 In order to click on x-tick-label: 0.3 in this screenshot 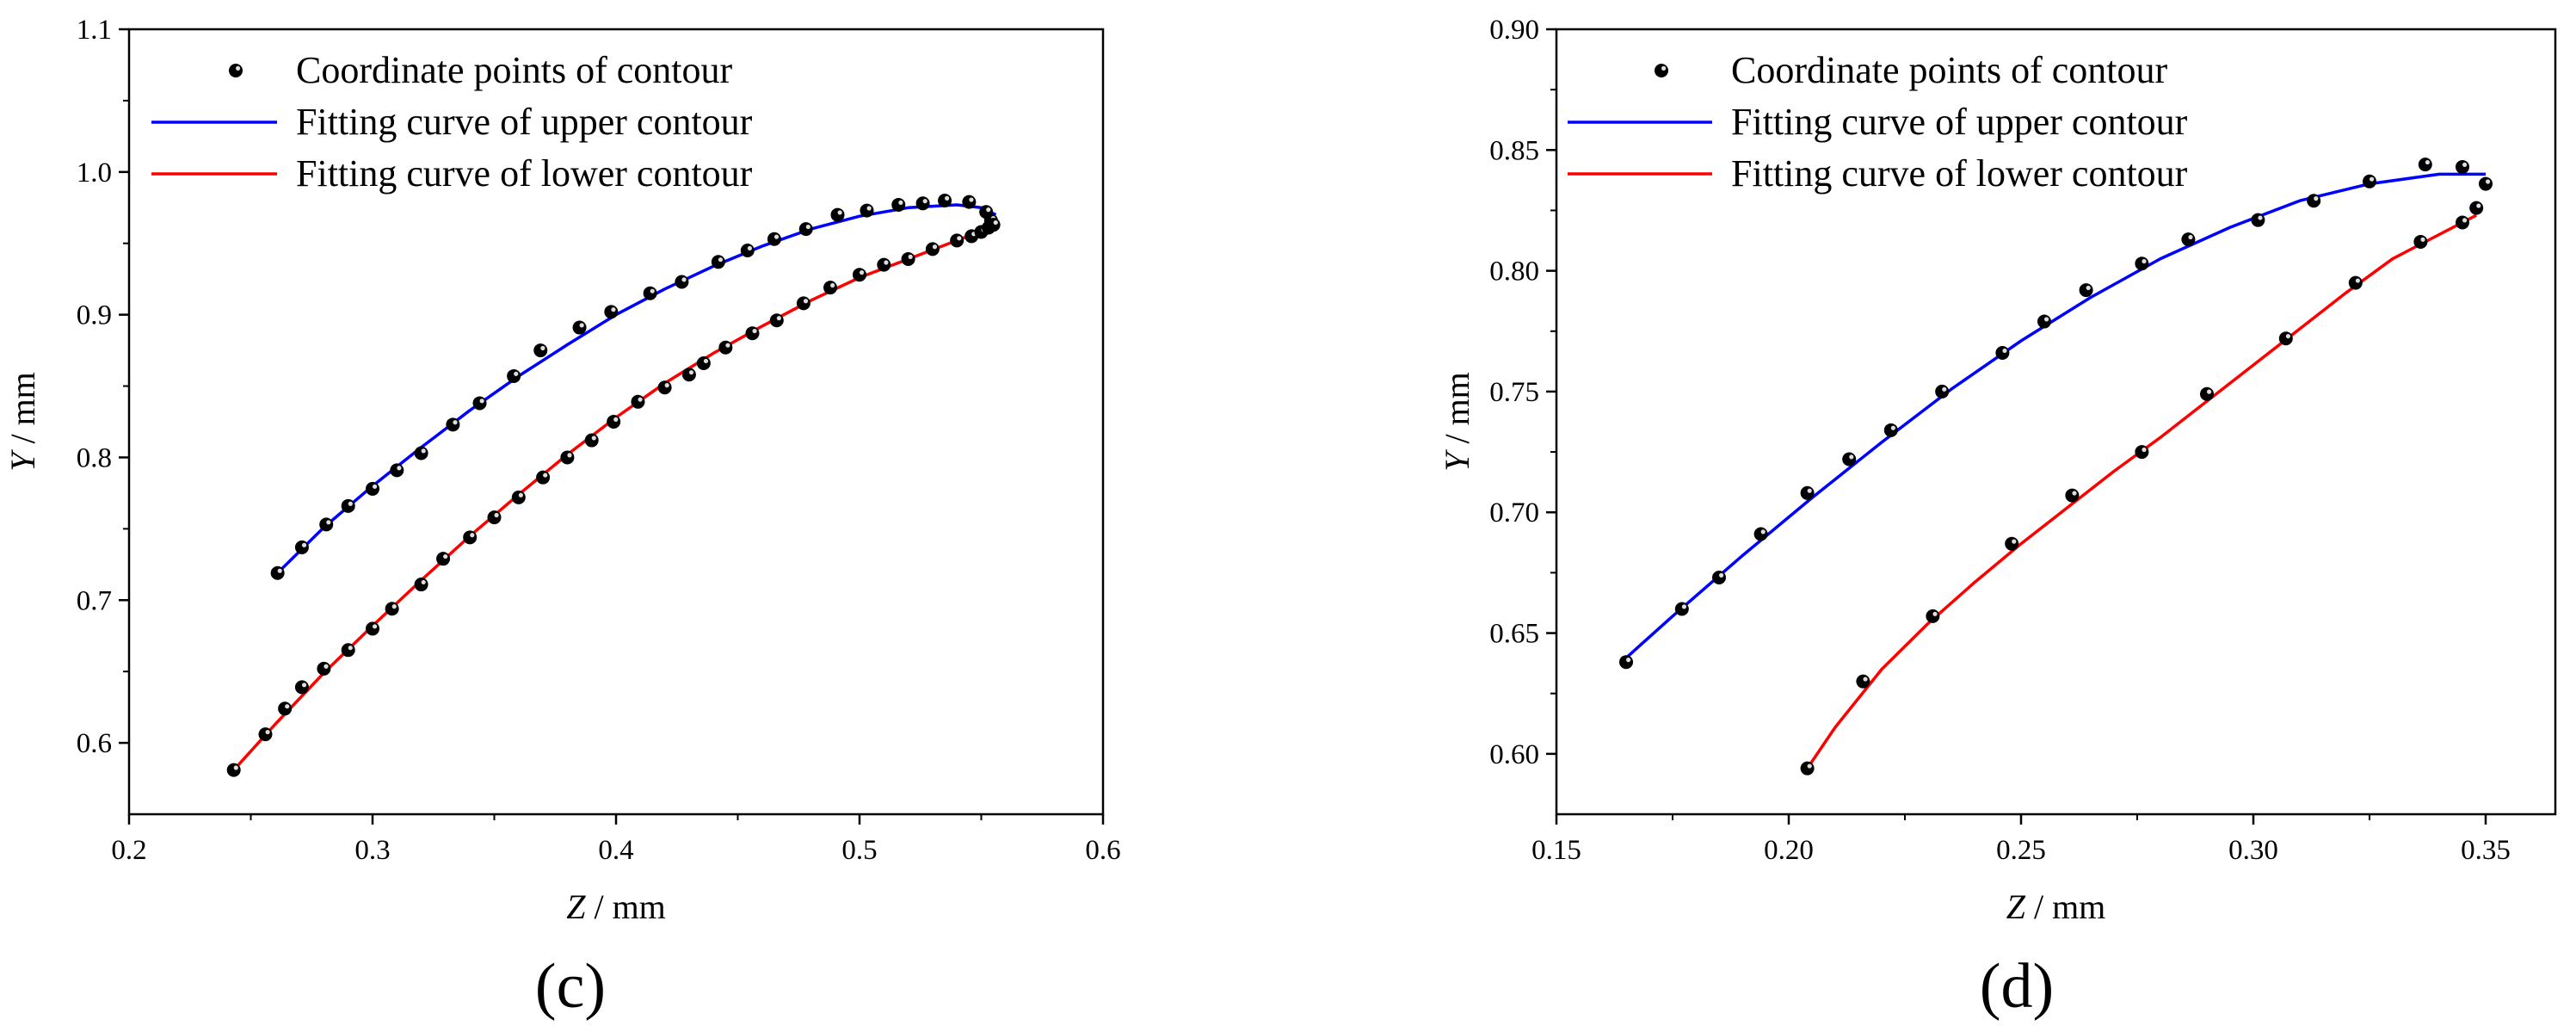, I will do `click(372, 850)`.